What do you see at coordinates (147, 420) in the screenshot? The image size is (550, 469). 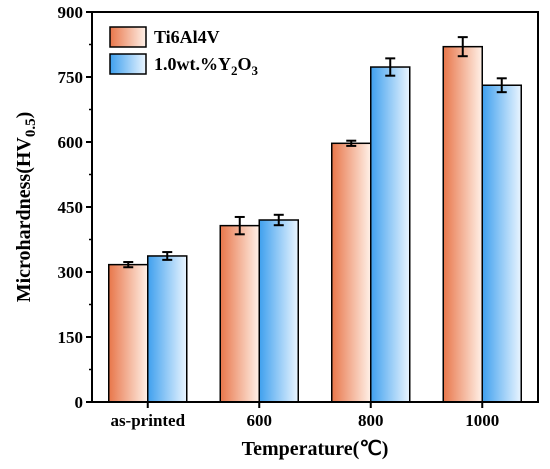 I see `x-tick-label: as-printed` at bounding box center [147, 420].